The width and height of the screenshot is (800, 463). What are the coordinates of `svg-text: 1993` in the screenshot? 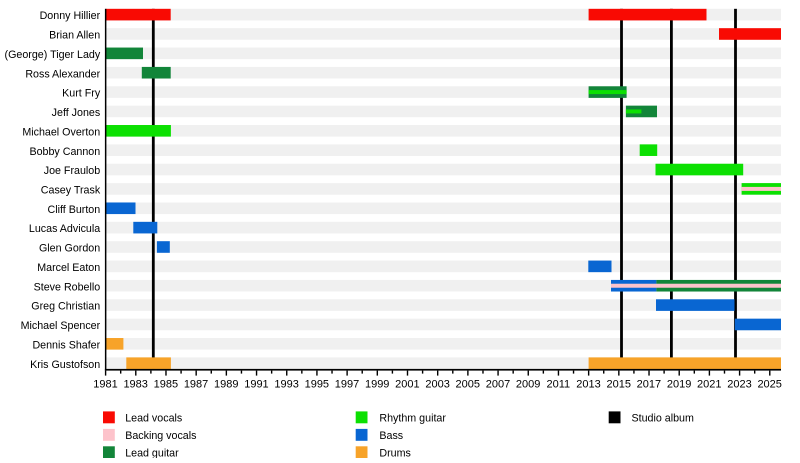 It's located at (286, 385).